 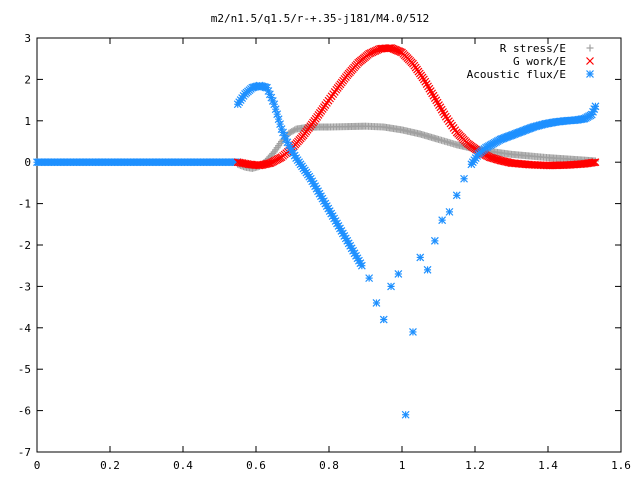 I want to click on x-tick-label: 0.2, so click(x=110, y=465).